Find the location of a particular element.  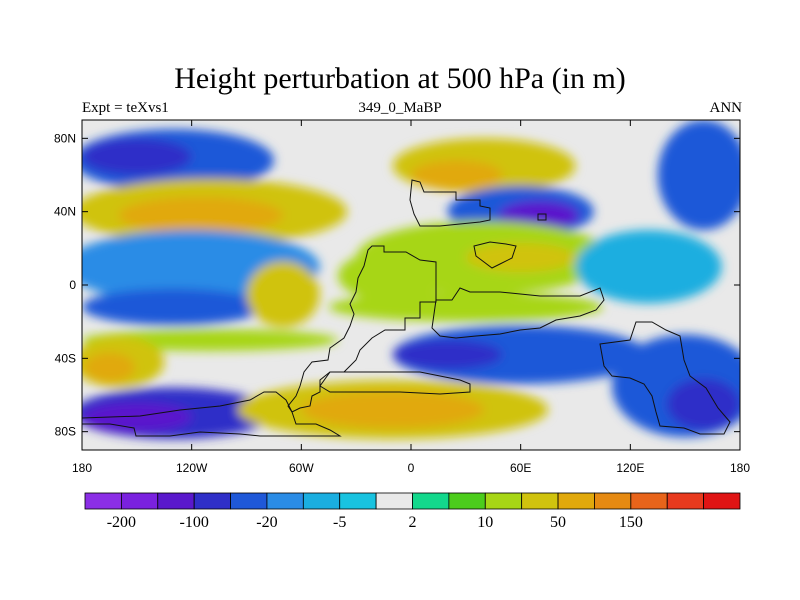

colorbar-label-3: -5 is located at coordinates (339, 522).